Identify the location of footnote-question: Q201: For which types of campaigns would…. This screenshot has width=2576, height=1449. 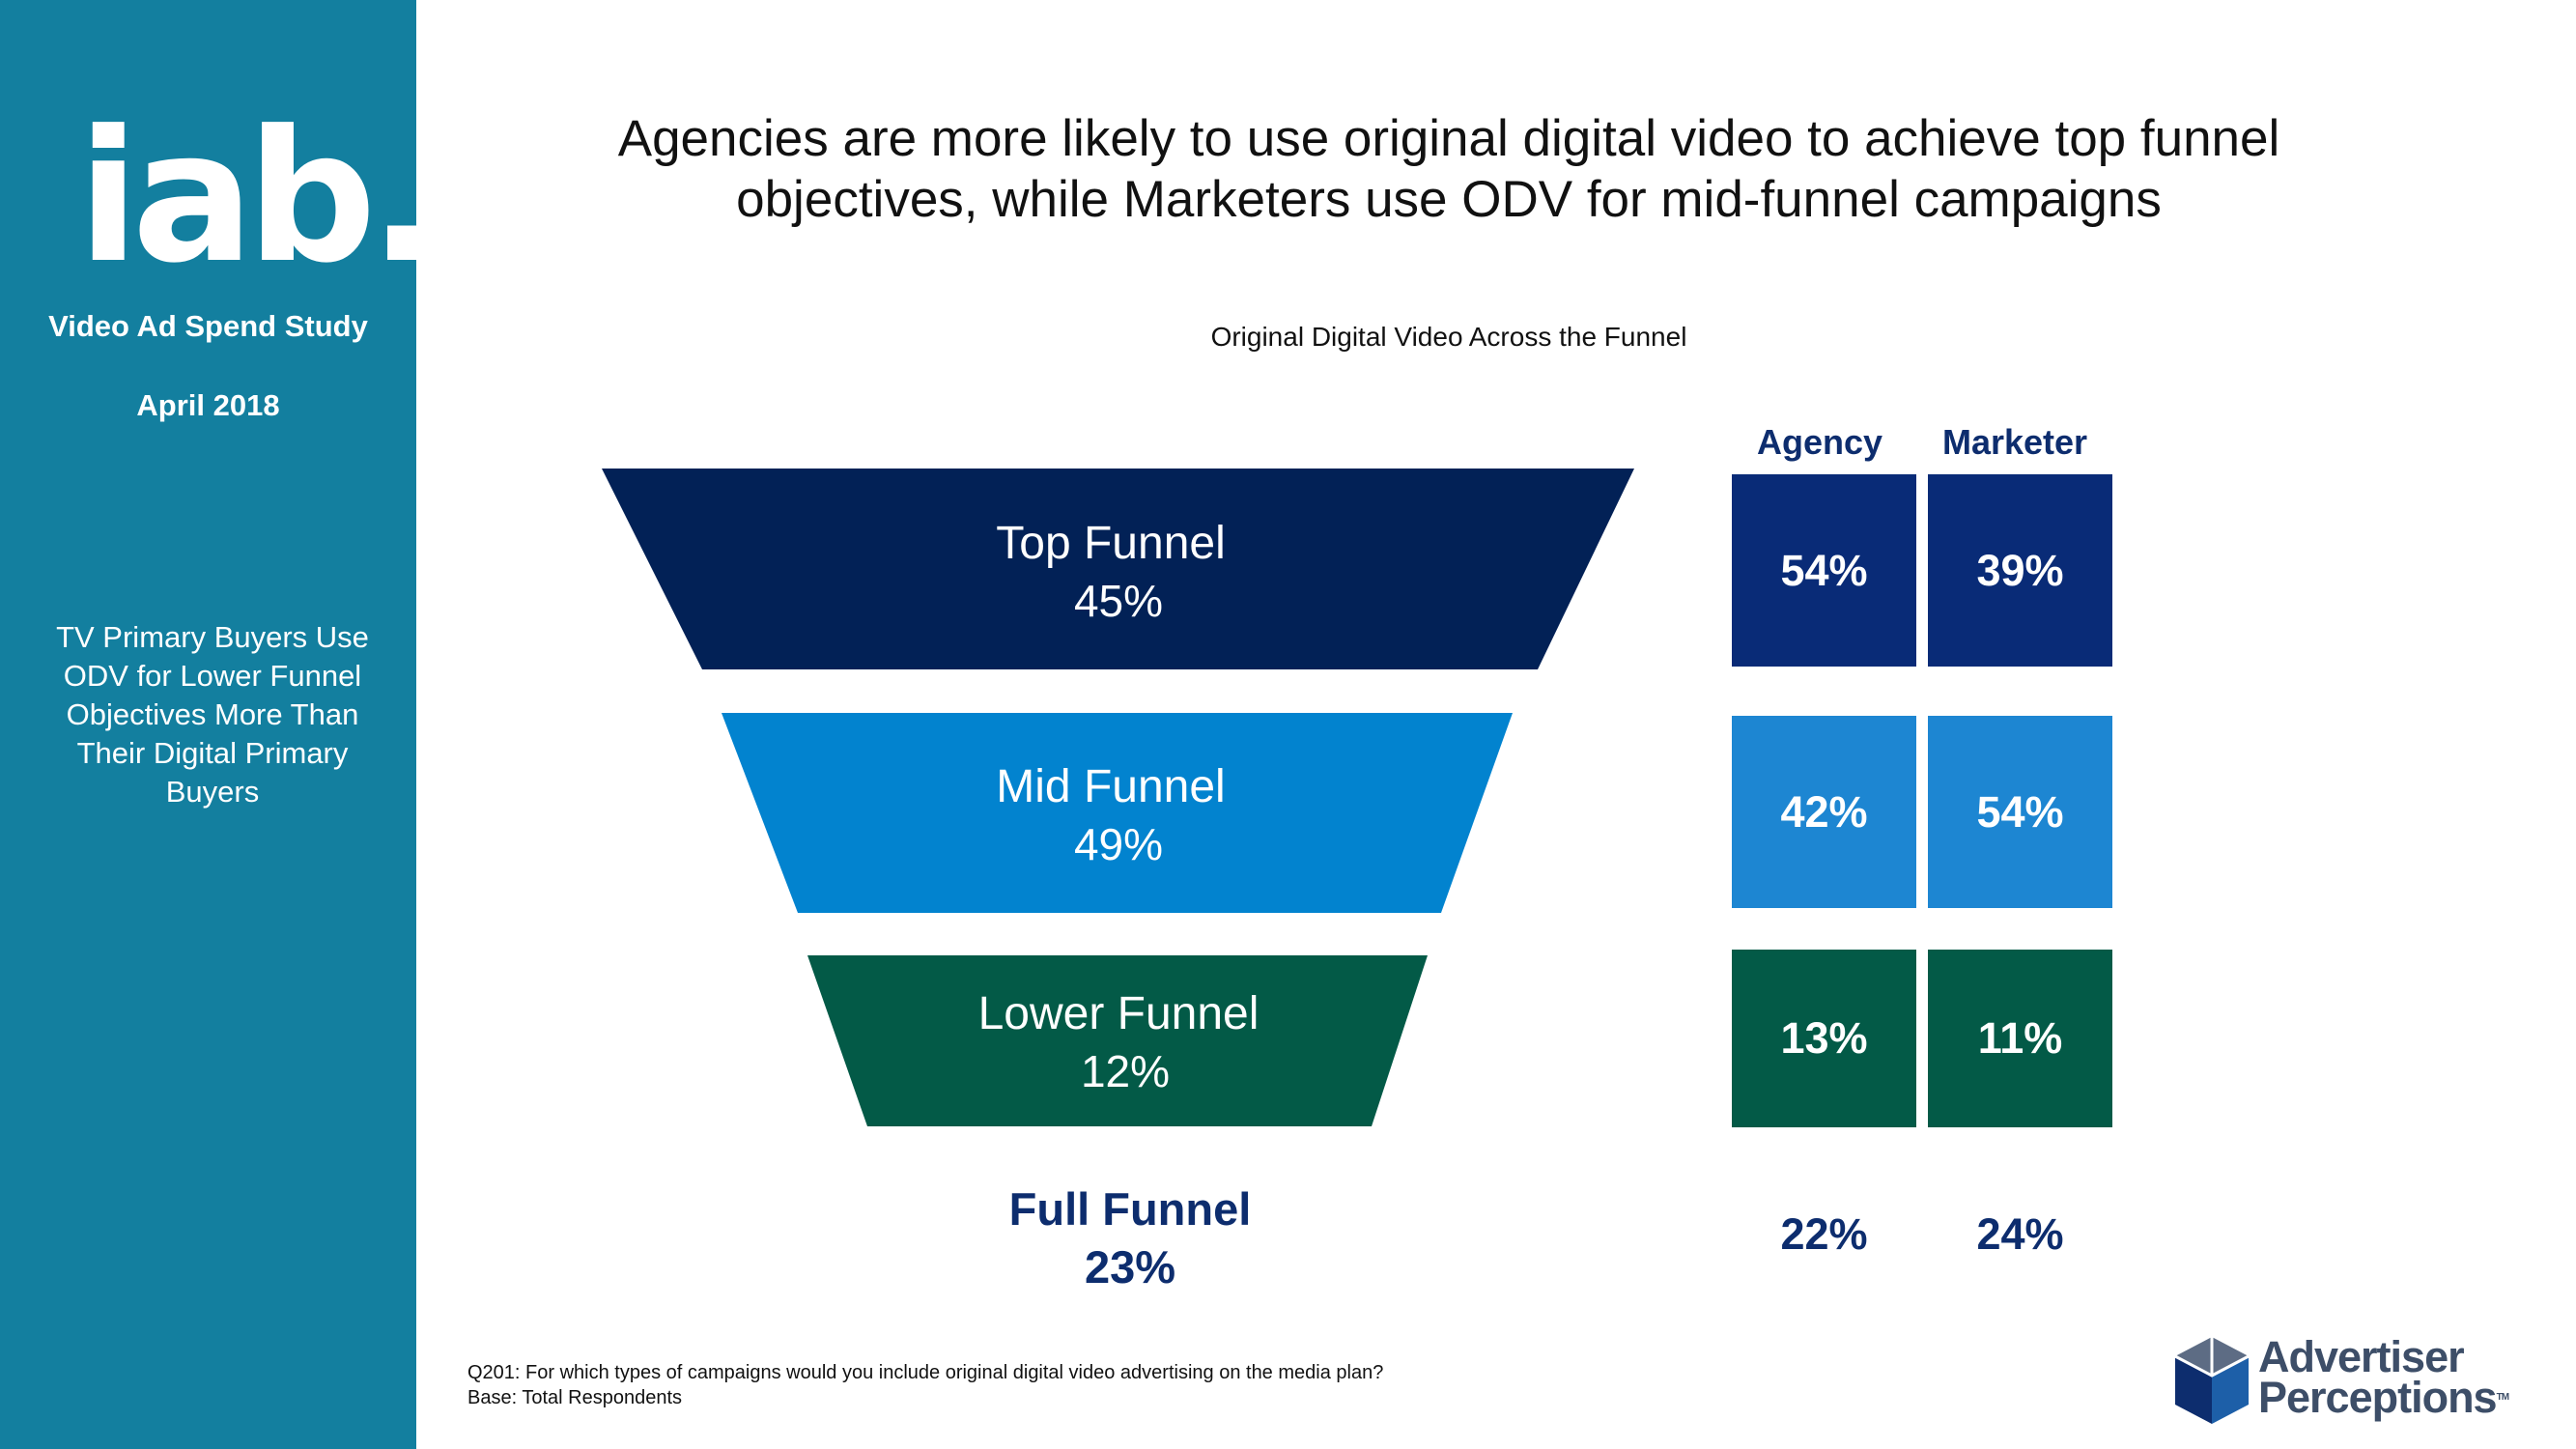
(925, 1372).